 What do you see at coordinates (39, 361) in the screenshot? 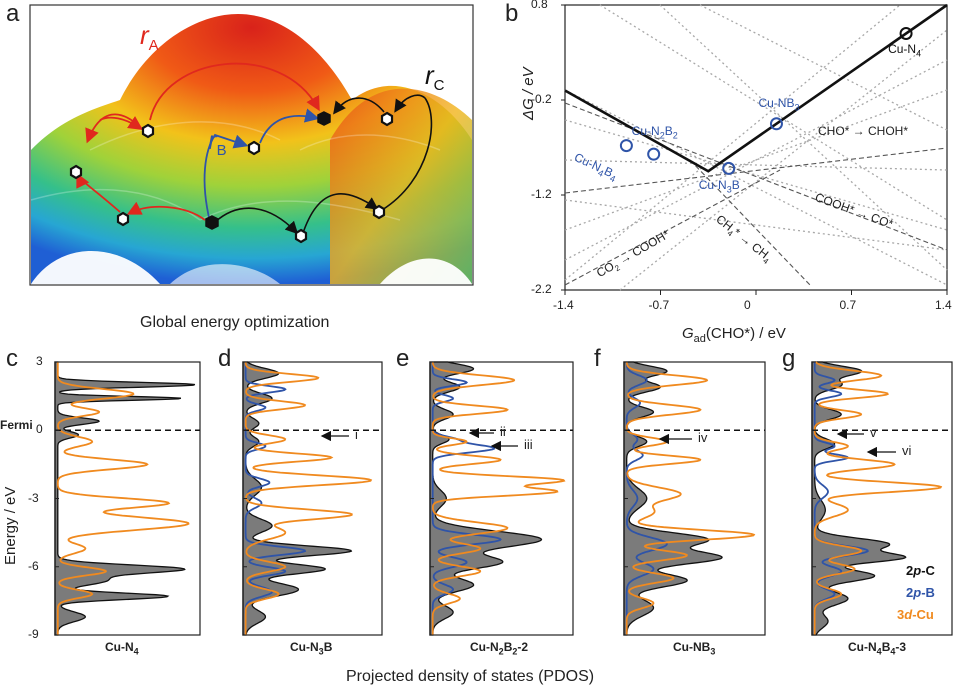
I see `pdos-y-tick-label: 3` at bounding box center [39, 361].